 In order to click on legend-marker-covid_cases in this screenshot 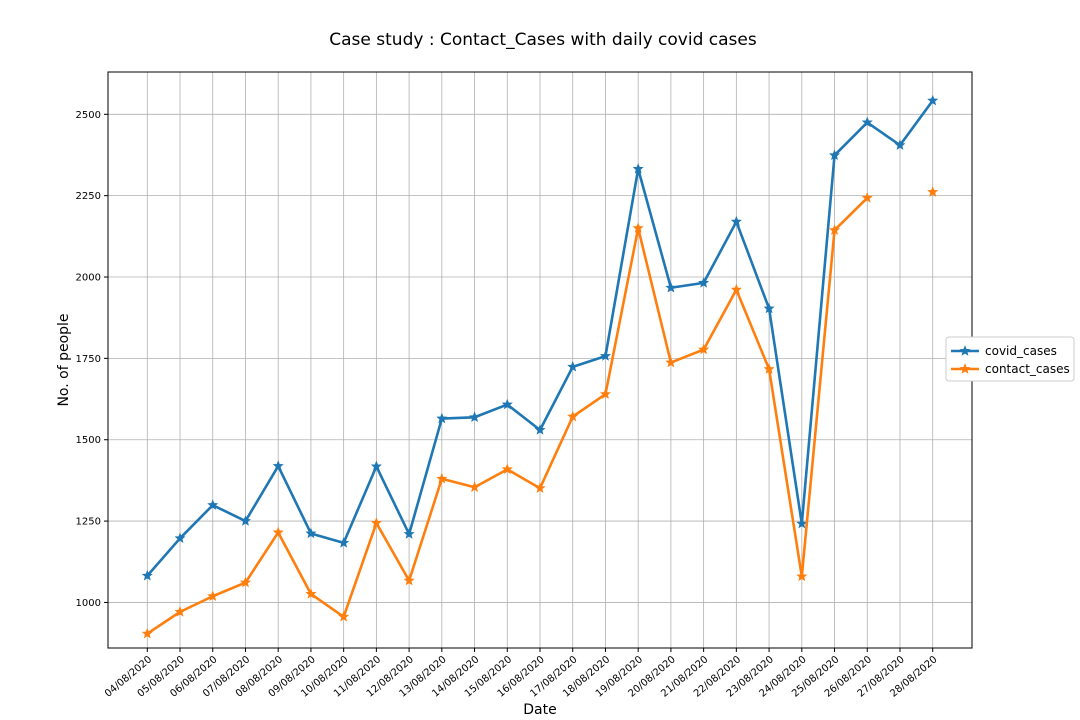, I will do `click(965, 350)`.